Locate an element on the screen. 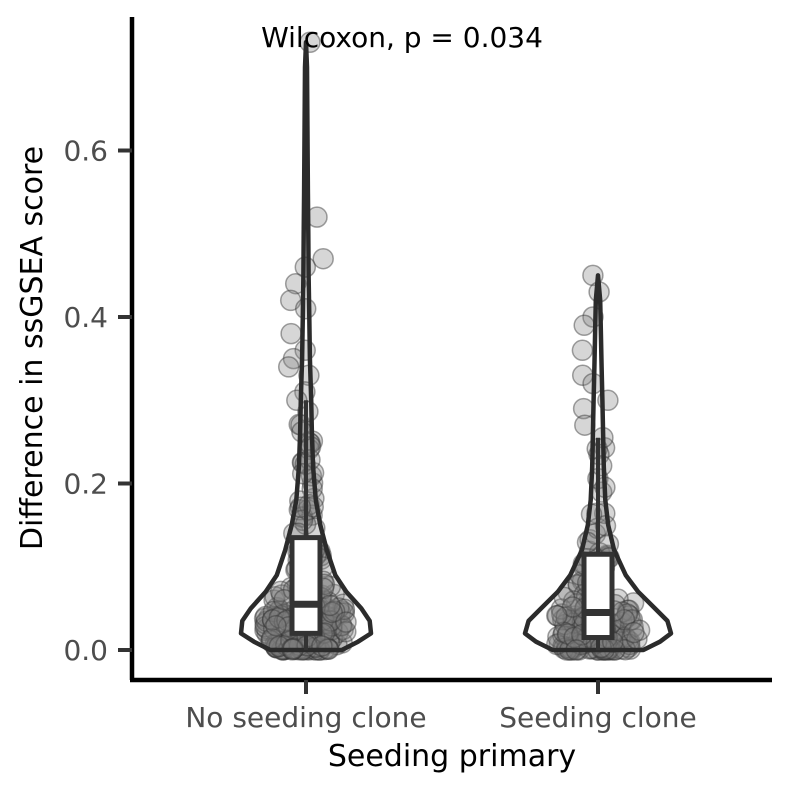 This screenshot has width=790, height=790. y-tick-label: 0.2 is located at coordinates (85, 484).